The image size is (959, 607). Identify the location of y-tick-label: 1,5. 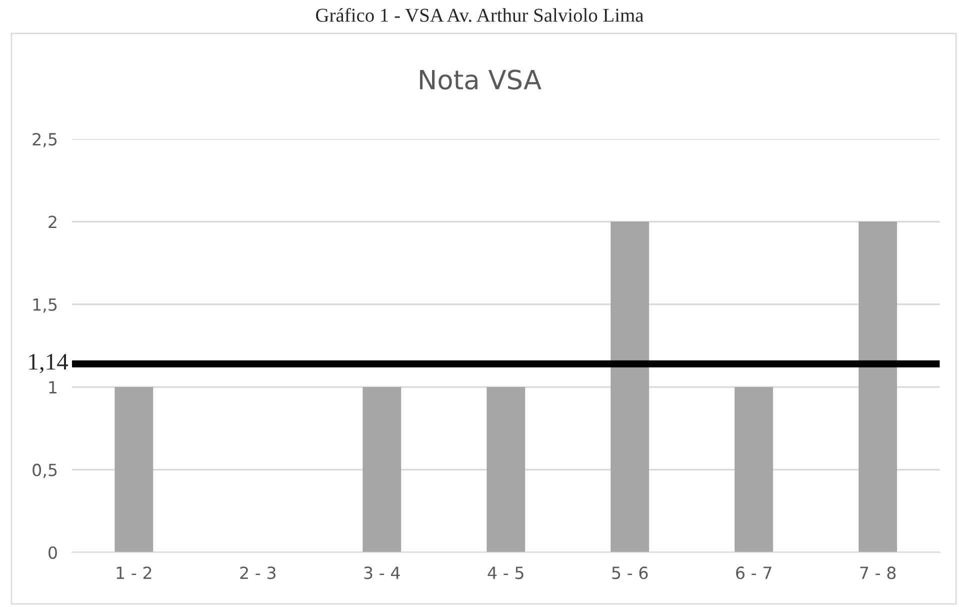
(45, 305).